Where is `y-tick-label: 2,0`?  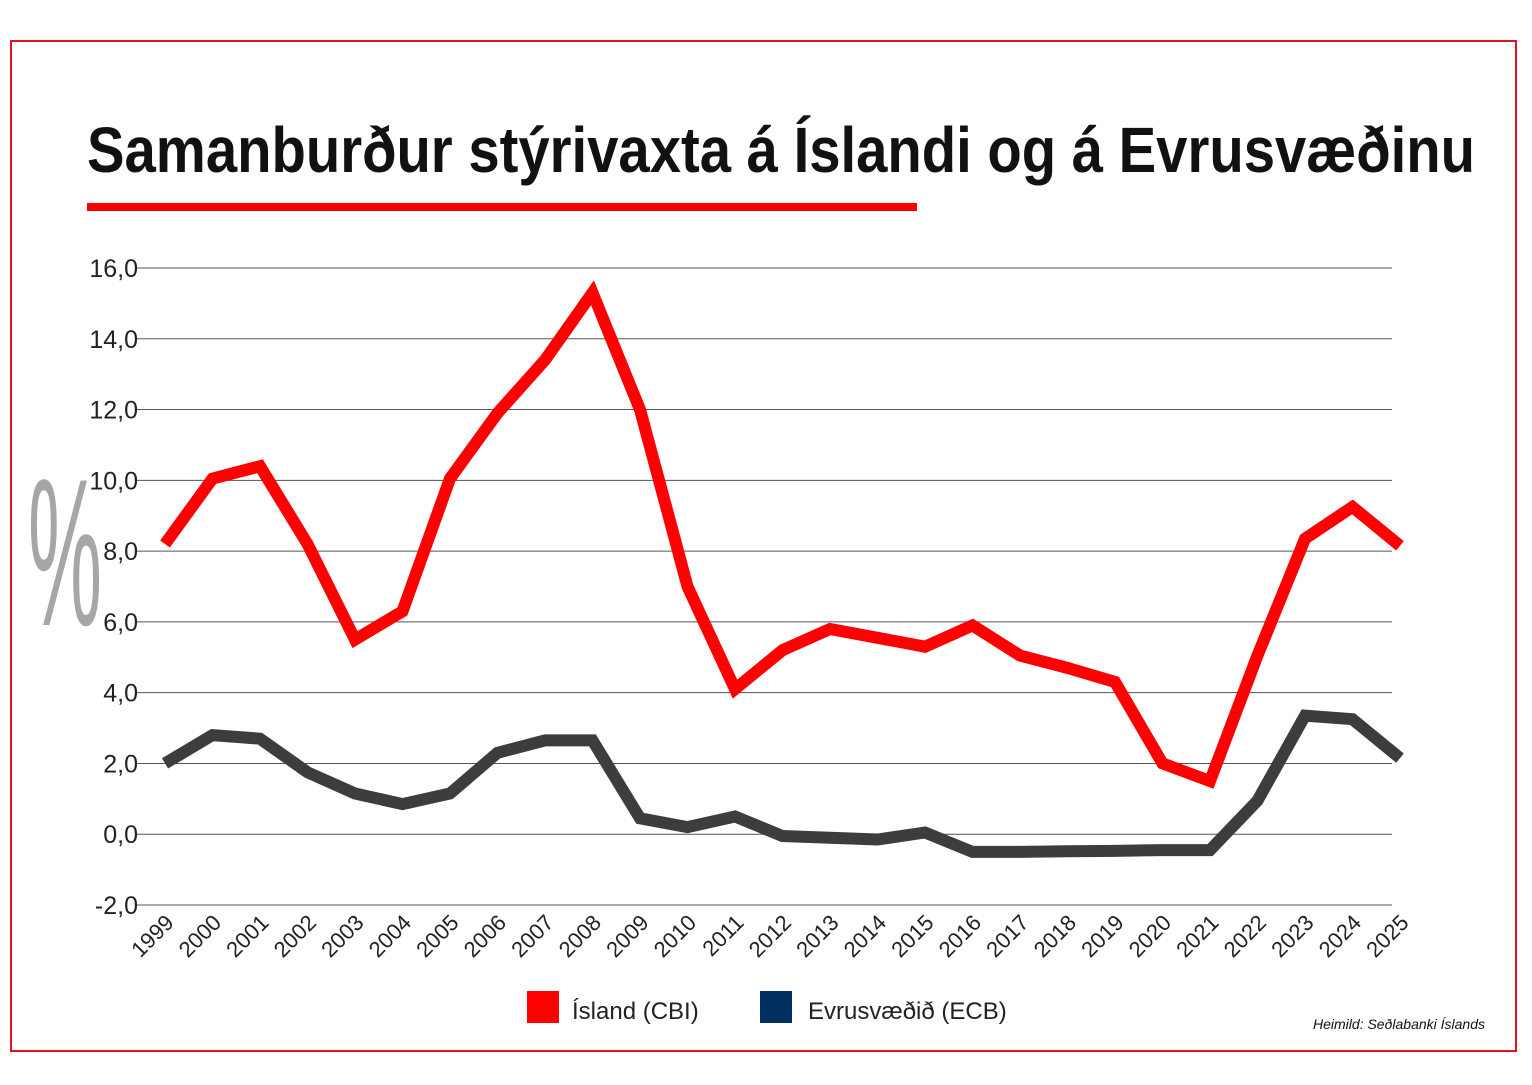
y-tick-label: 2,0 is located at coordinates (120, 764).